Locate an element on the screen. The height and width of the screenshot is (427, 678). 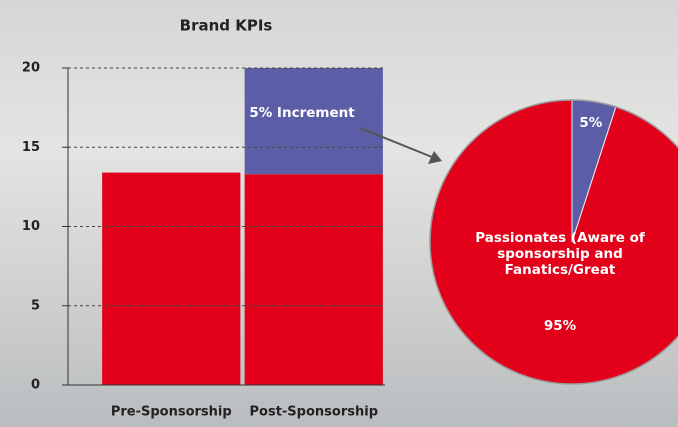
value-label: 95% is located at coordinates (560, 326).